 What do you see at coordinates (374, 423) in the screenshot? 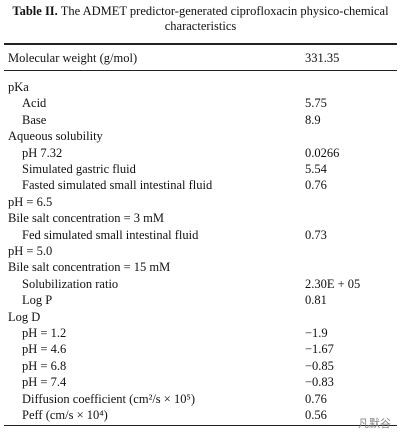
I see `watermark: 凡默谷` at bounding box center [374, 423].